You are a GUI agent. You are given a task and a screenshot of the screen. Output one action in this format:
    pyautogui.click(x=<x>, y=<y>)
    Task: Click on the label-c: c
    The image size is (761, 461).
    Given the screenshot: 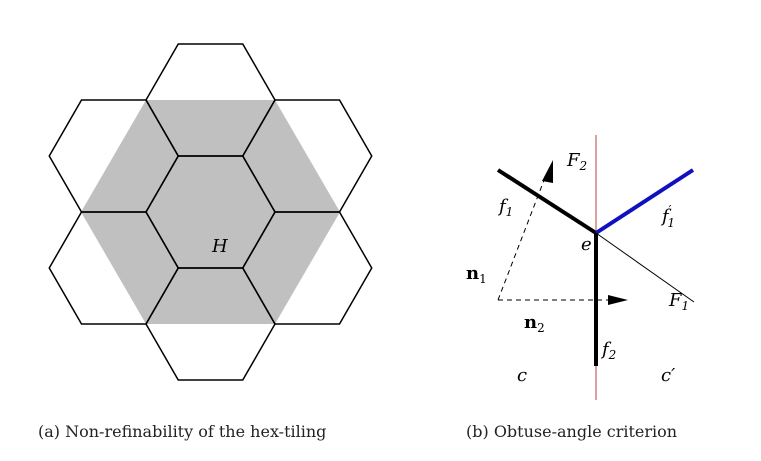 What is the action you would take?
    pyautogui.click(x=522, y=375)
    